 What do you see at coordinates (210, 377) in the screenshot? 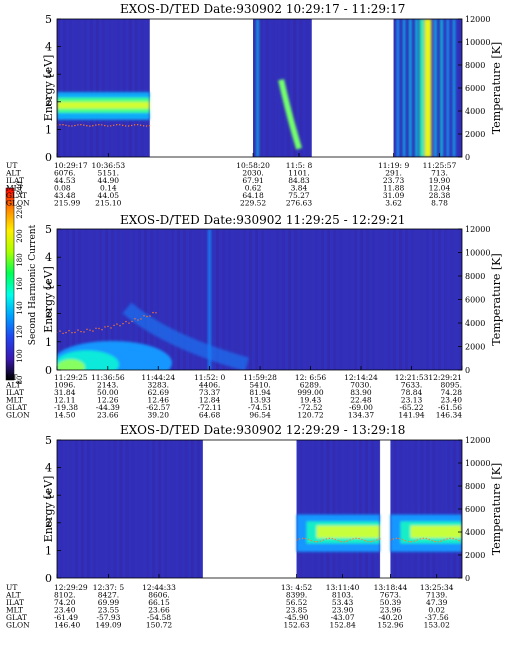
I see `orbit-cell: 11:52: 0` at bounding box center [210, 377].